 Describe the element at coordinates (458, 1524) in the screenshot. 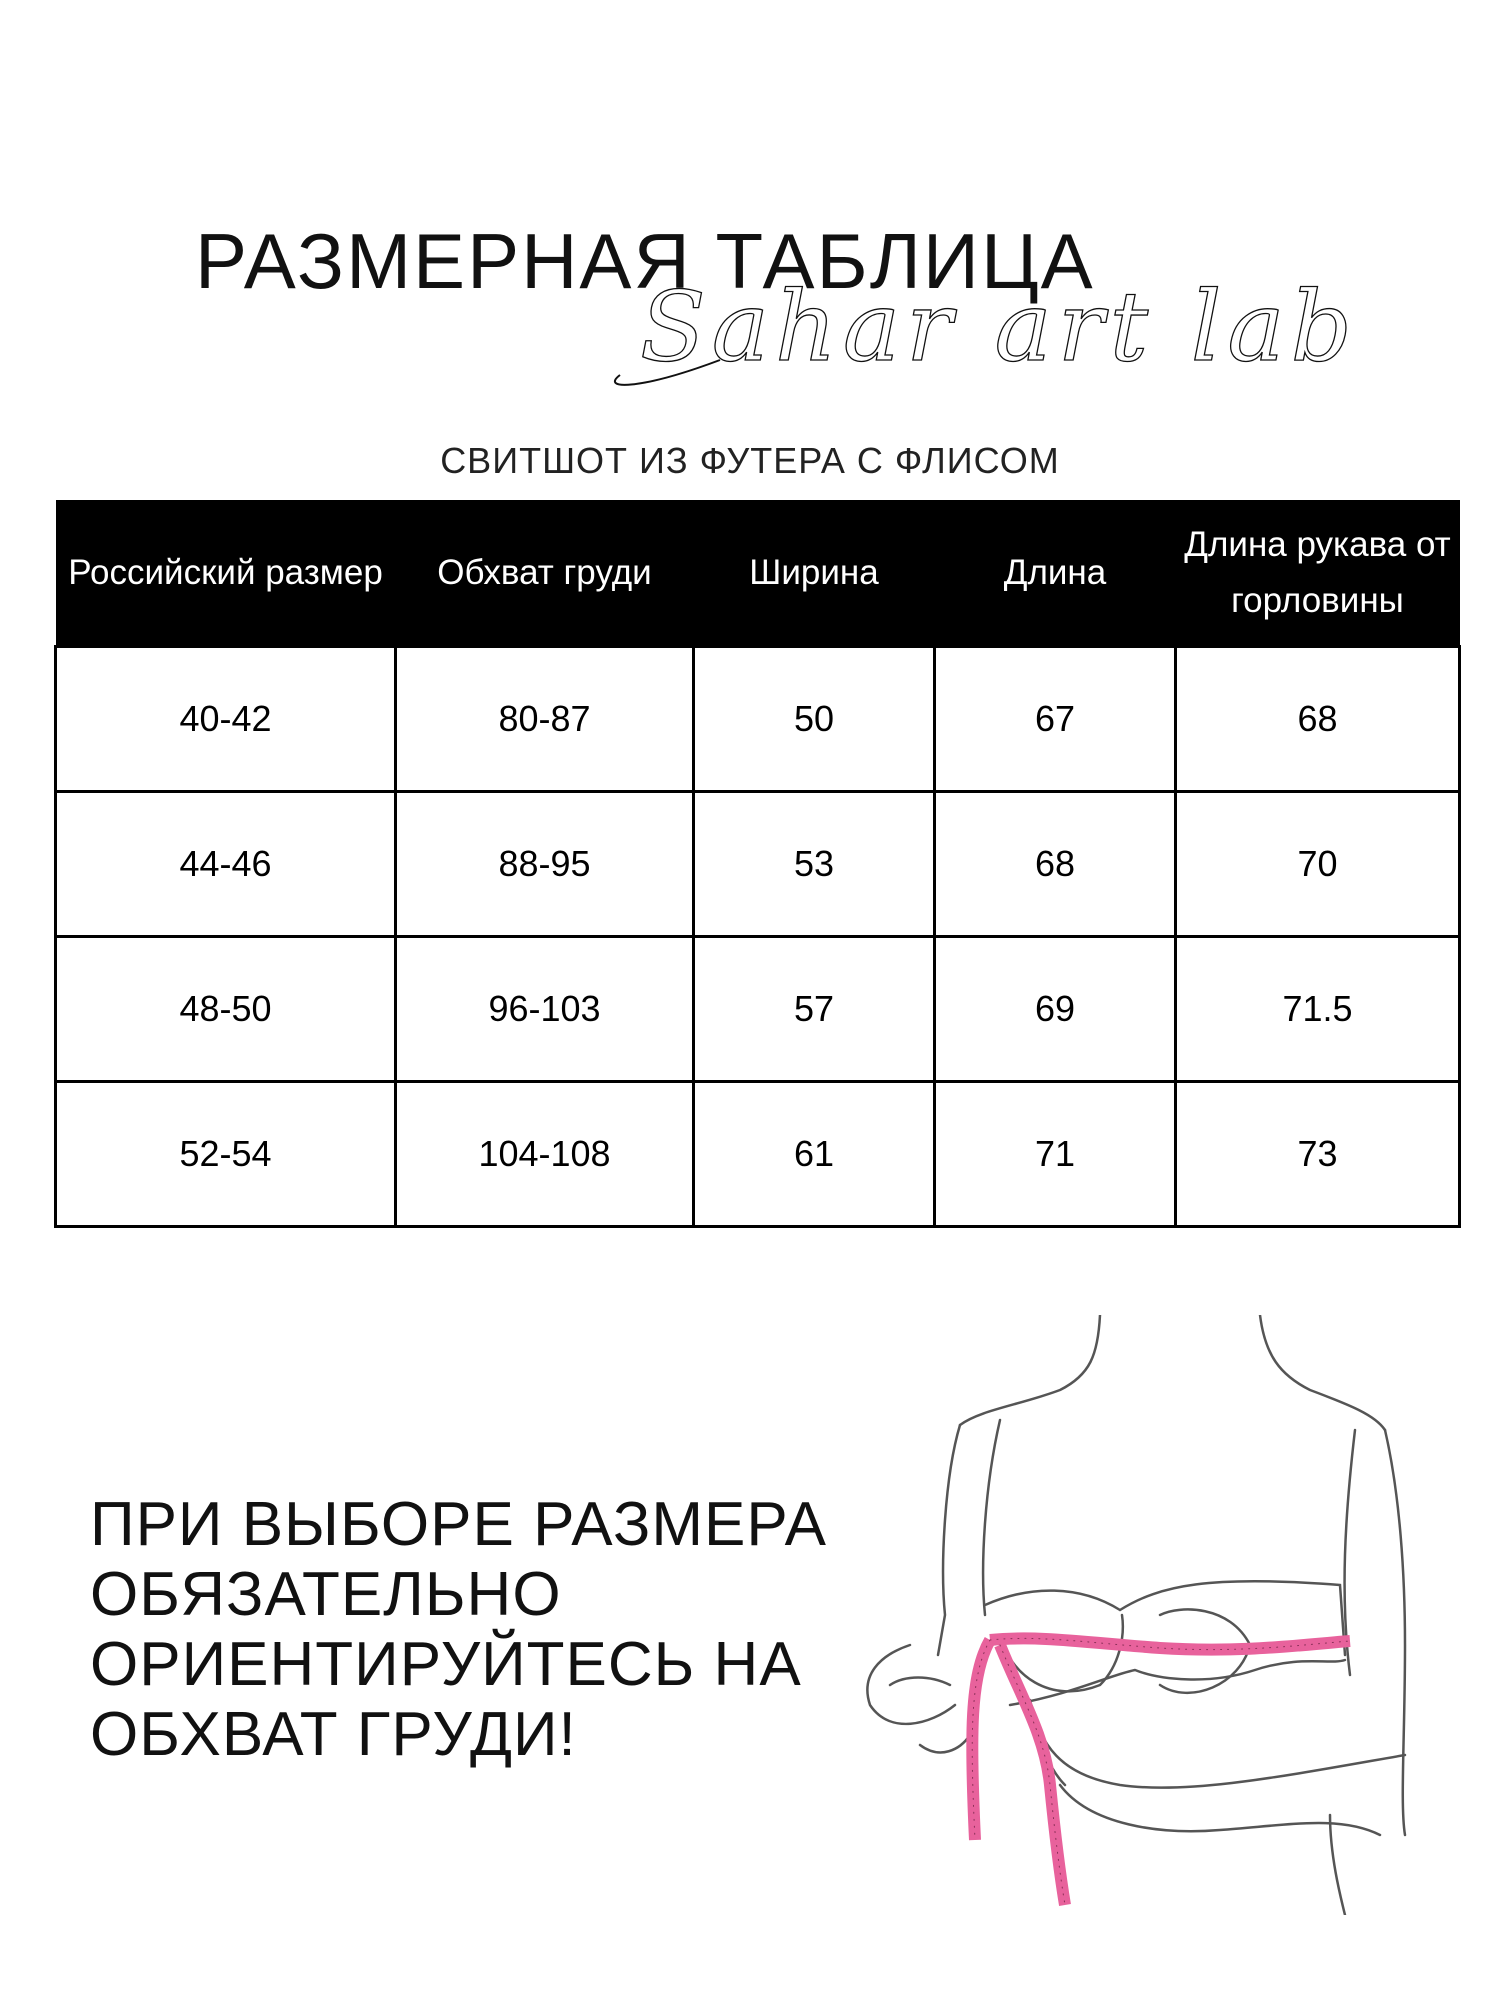

I see `note-line: ПРИ ВЫБОРЕ РАЗМЕРА` at that location.